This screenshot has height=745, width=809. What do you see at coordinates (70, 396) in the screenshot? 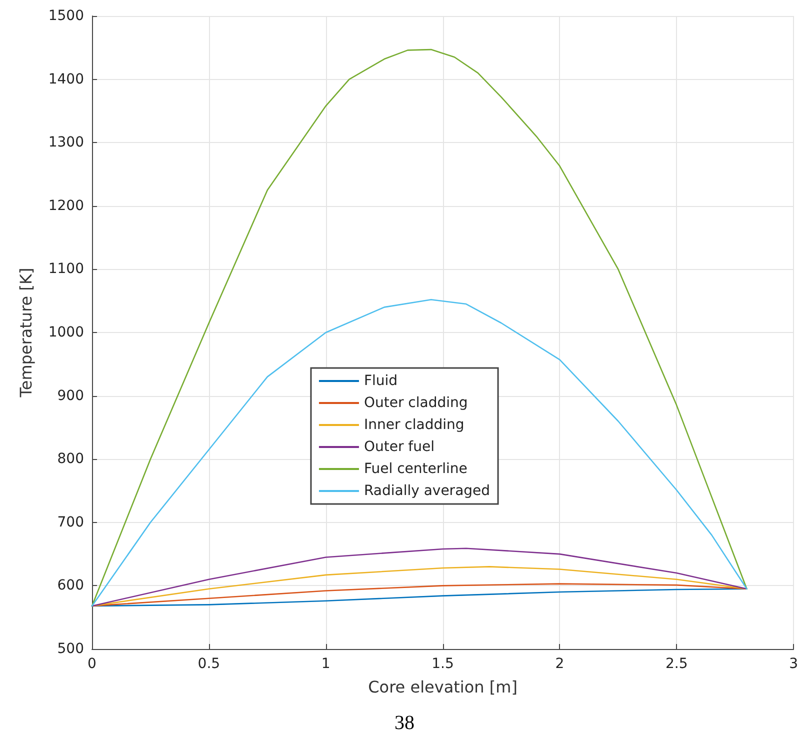
I see `y-tick-label: 900` at bounding box center [70, 396].